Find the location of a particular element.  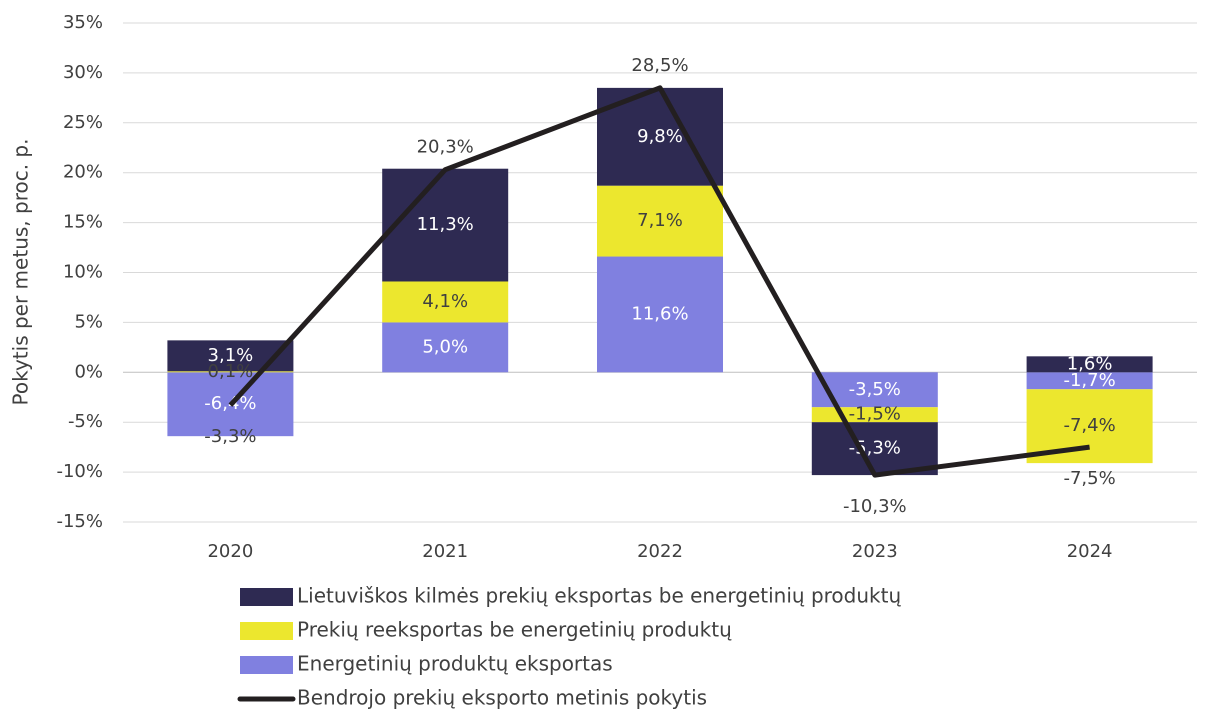

value-label: 5,0% is located at coordinates (445, 346).